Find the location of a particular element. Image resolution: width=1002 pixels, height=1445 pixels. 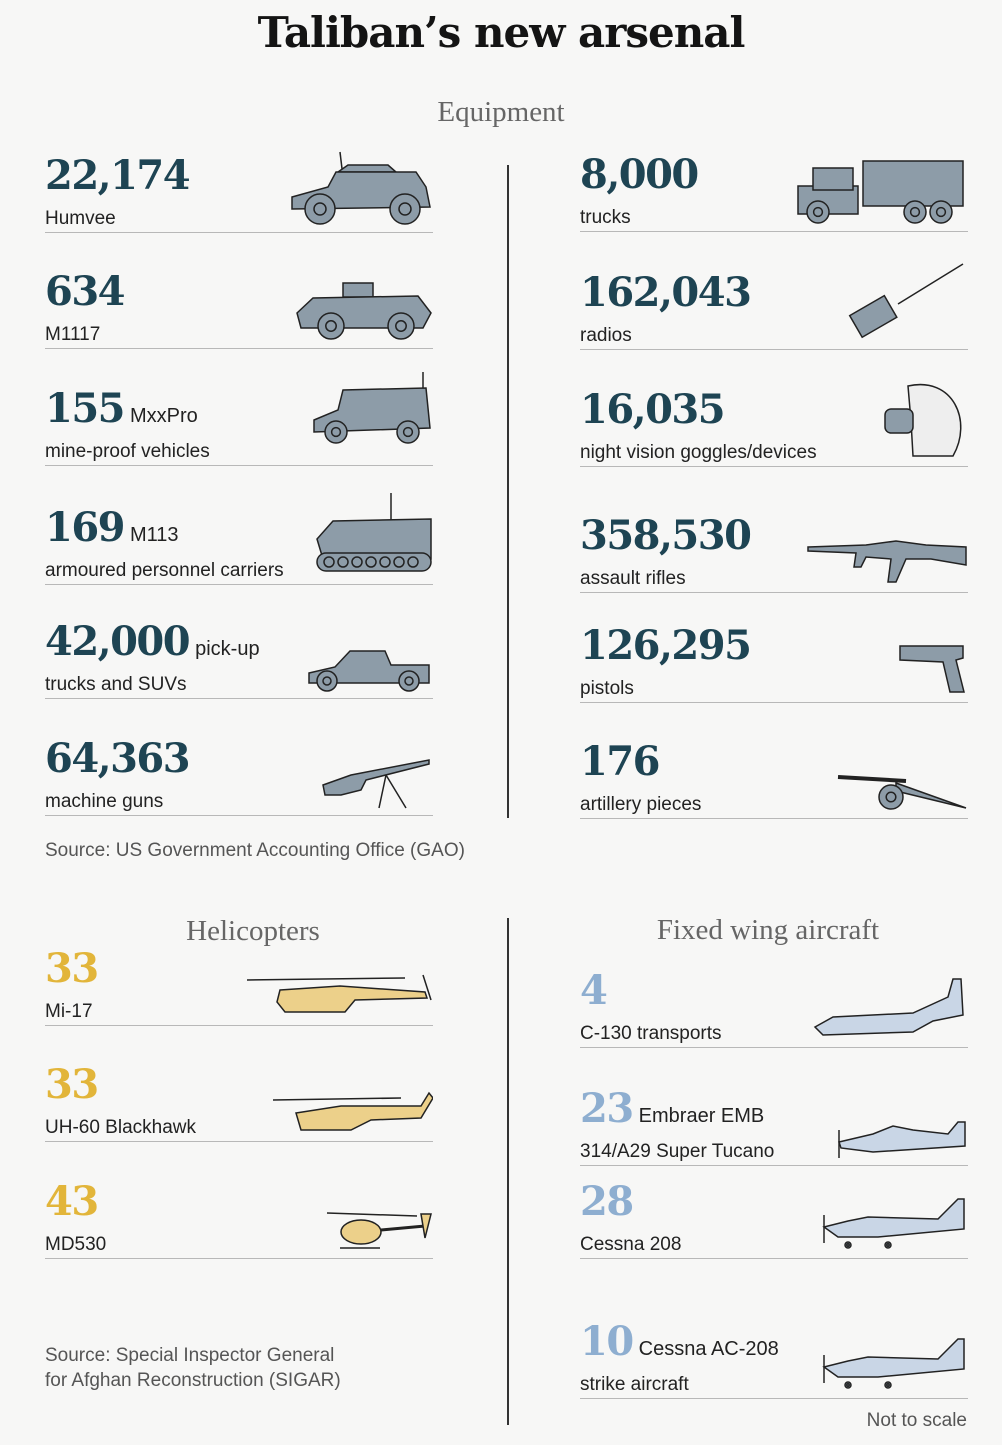

item-label: artillery pieces is located at coordinates (641, 804).